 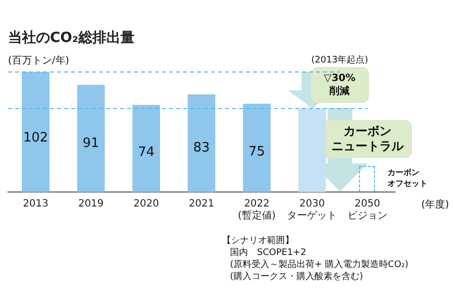 I want to click on annotation: ▽30% 削減, so click(x=340, y=85).